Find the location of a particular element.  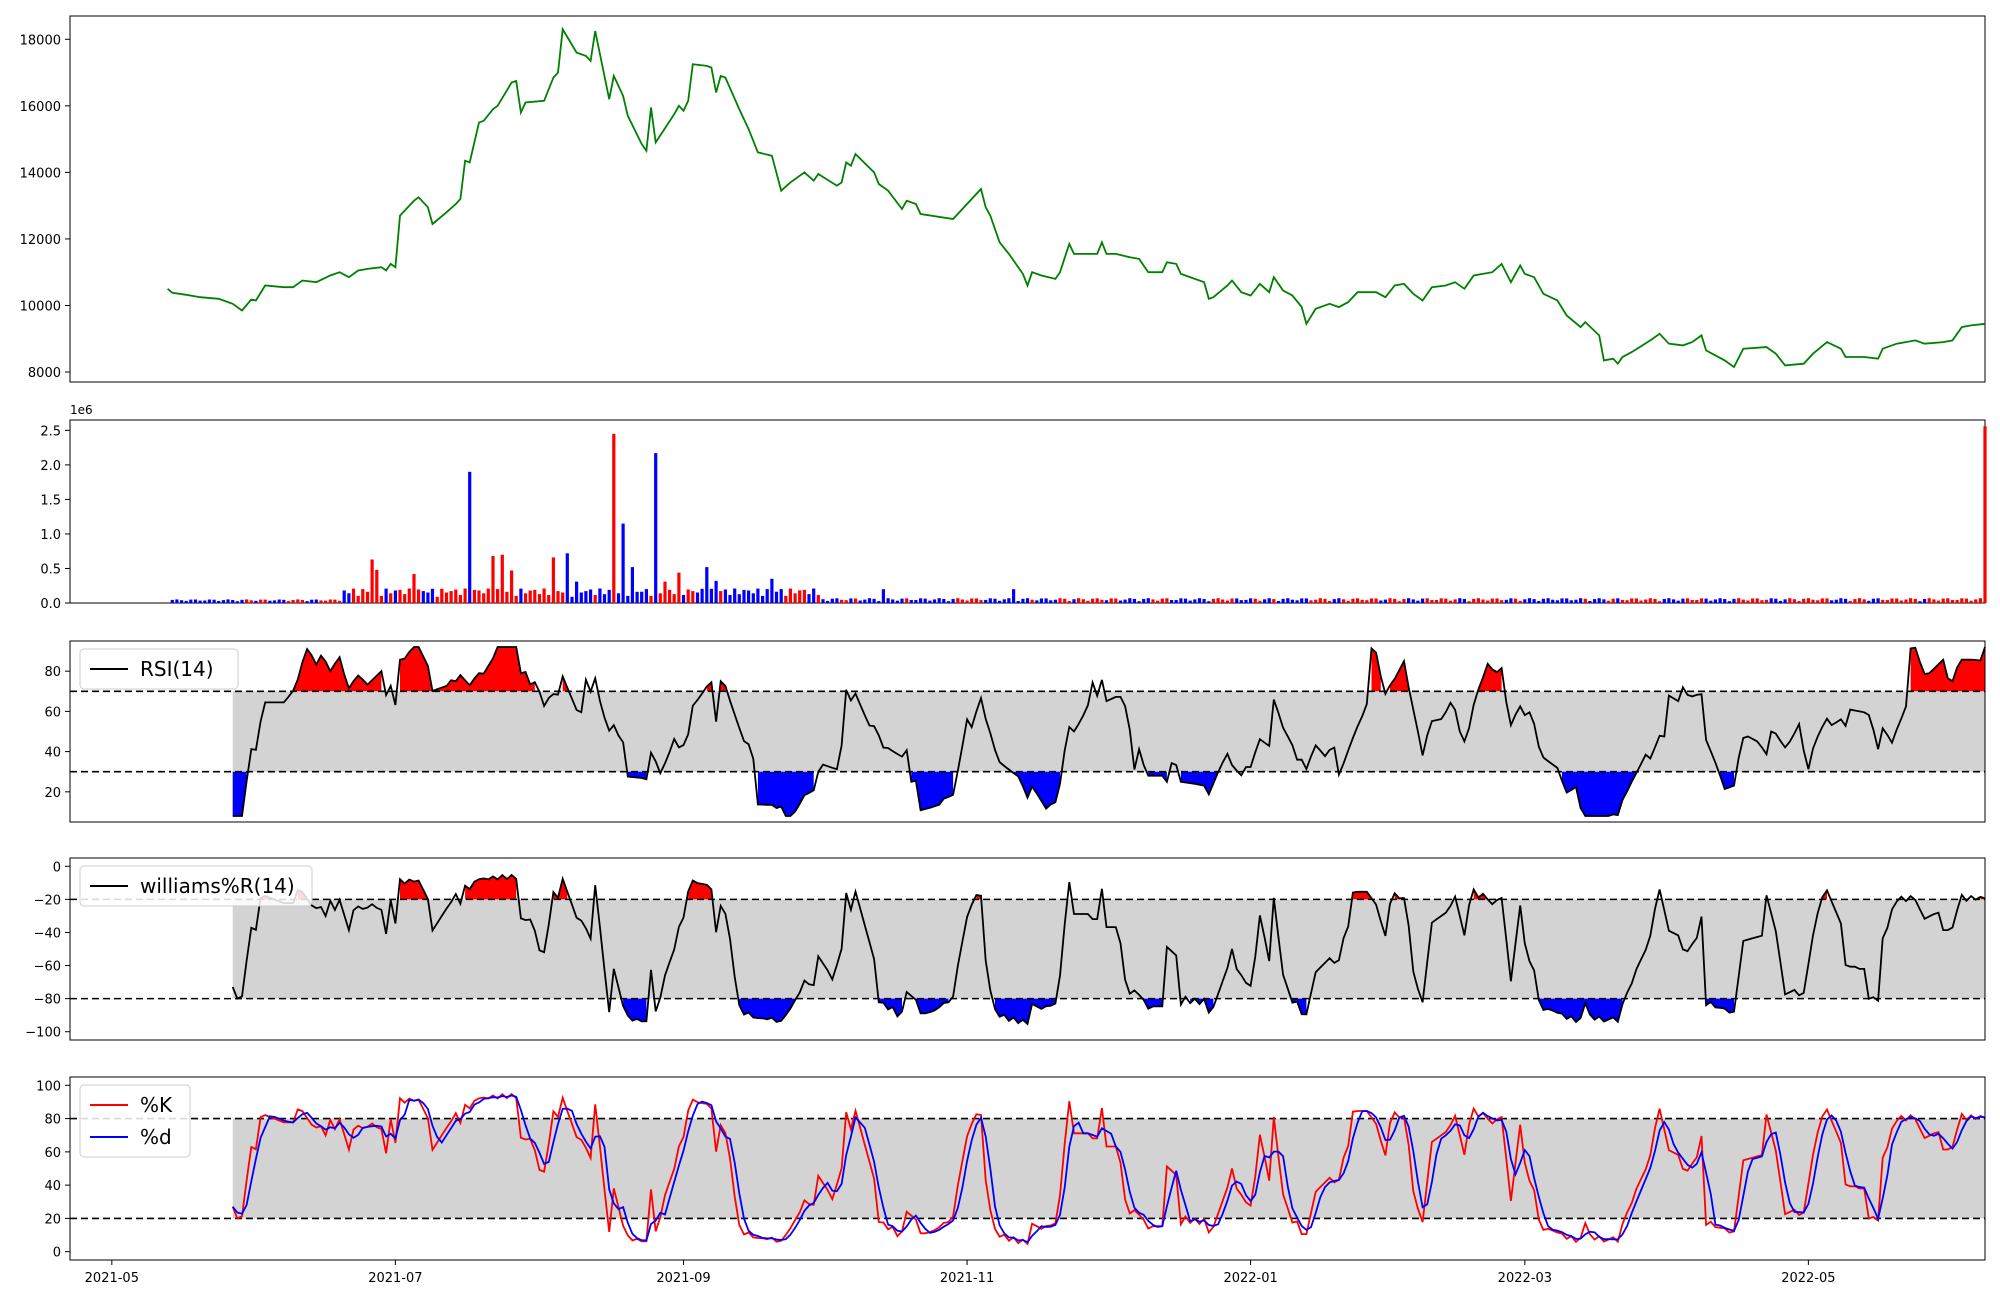

williams-overbought-fill is located at coordinates (414, 889).